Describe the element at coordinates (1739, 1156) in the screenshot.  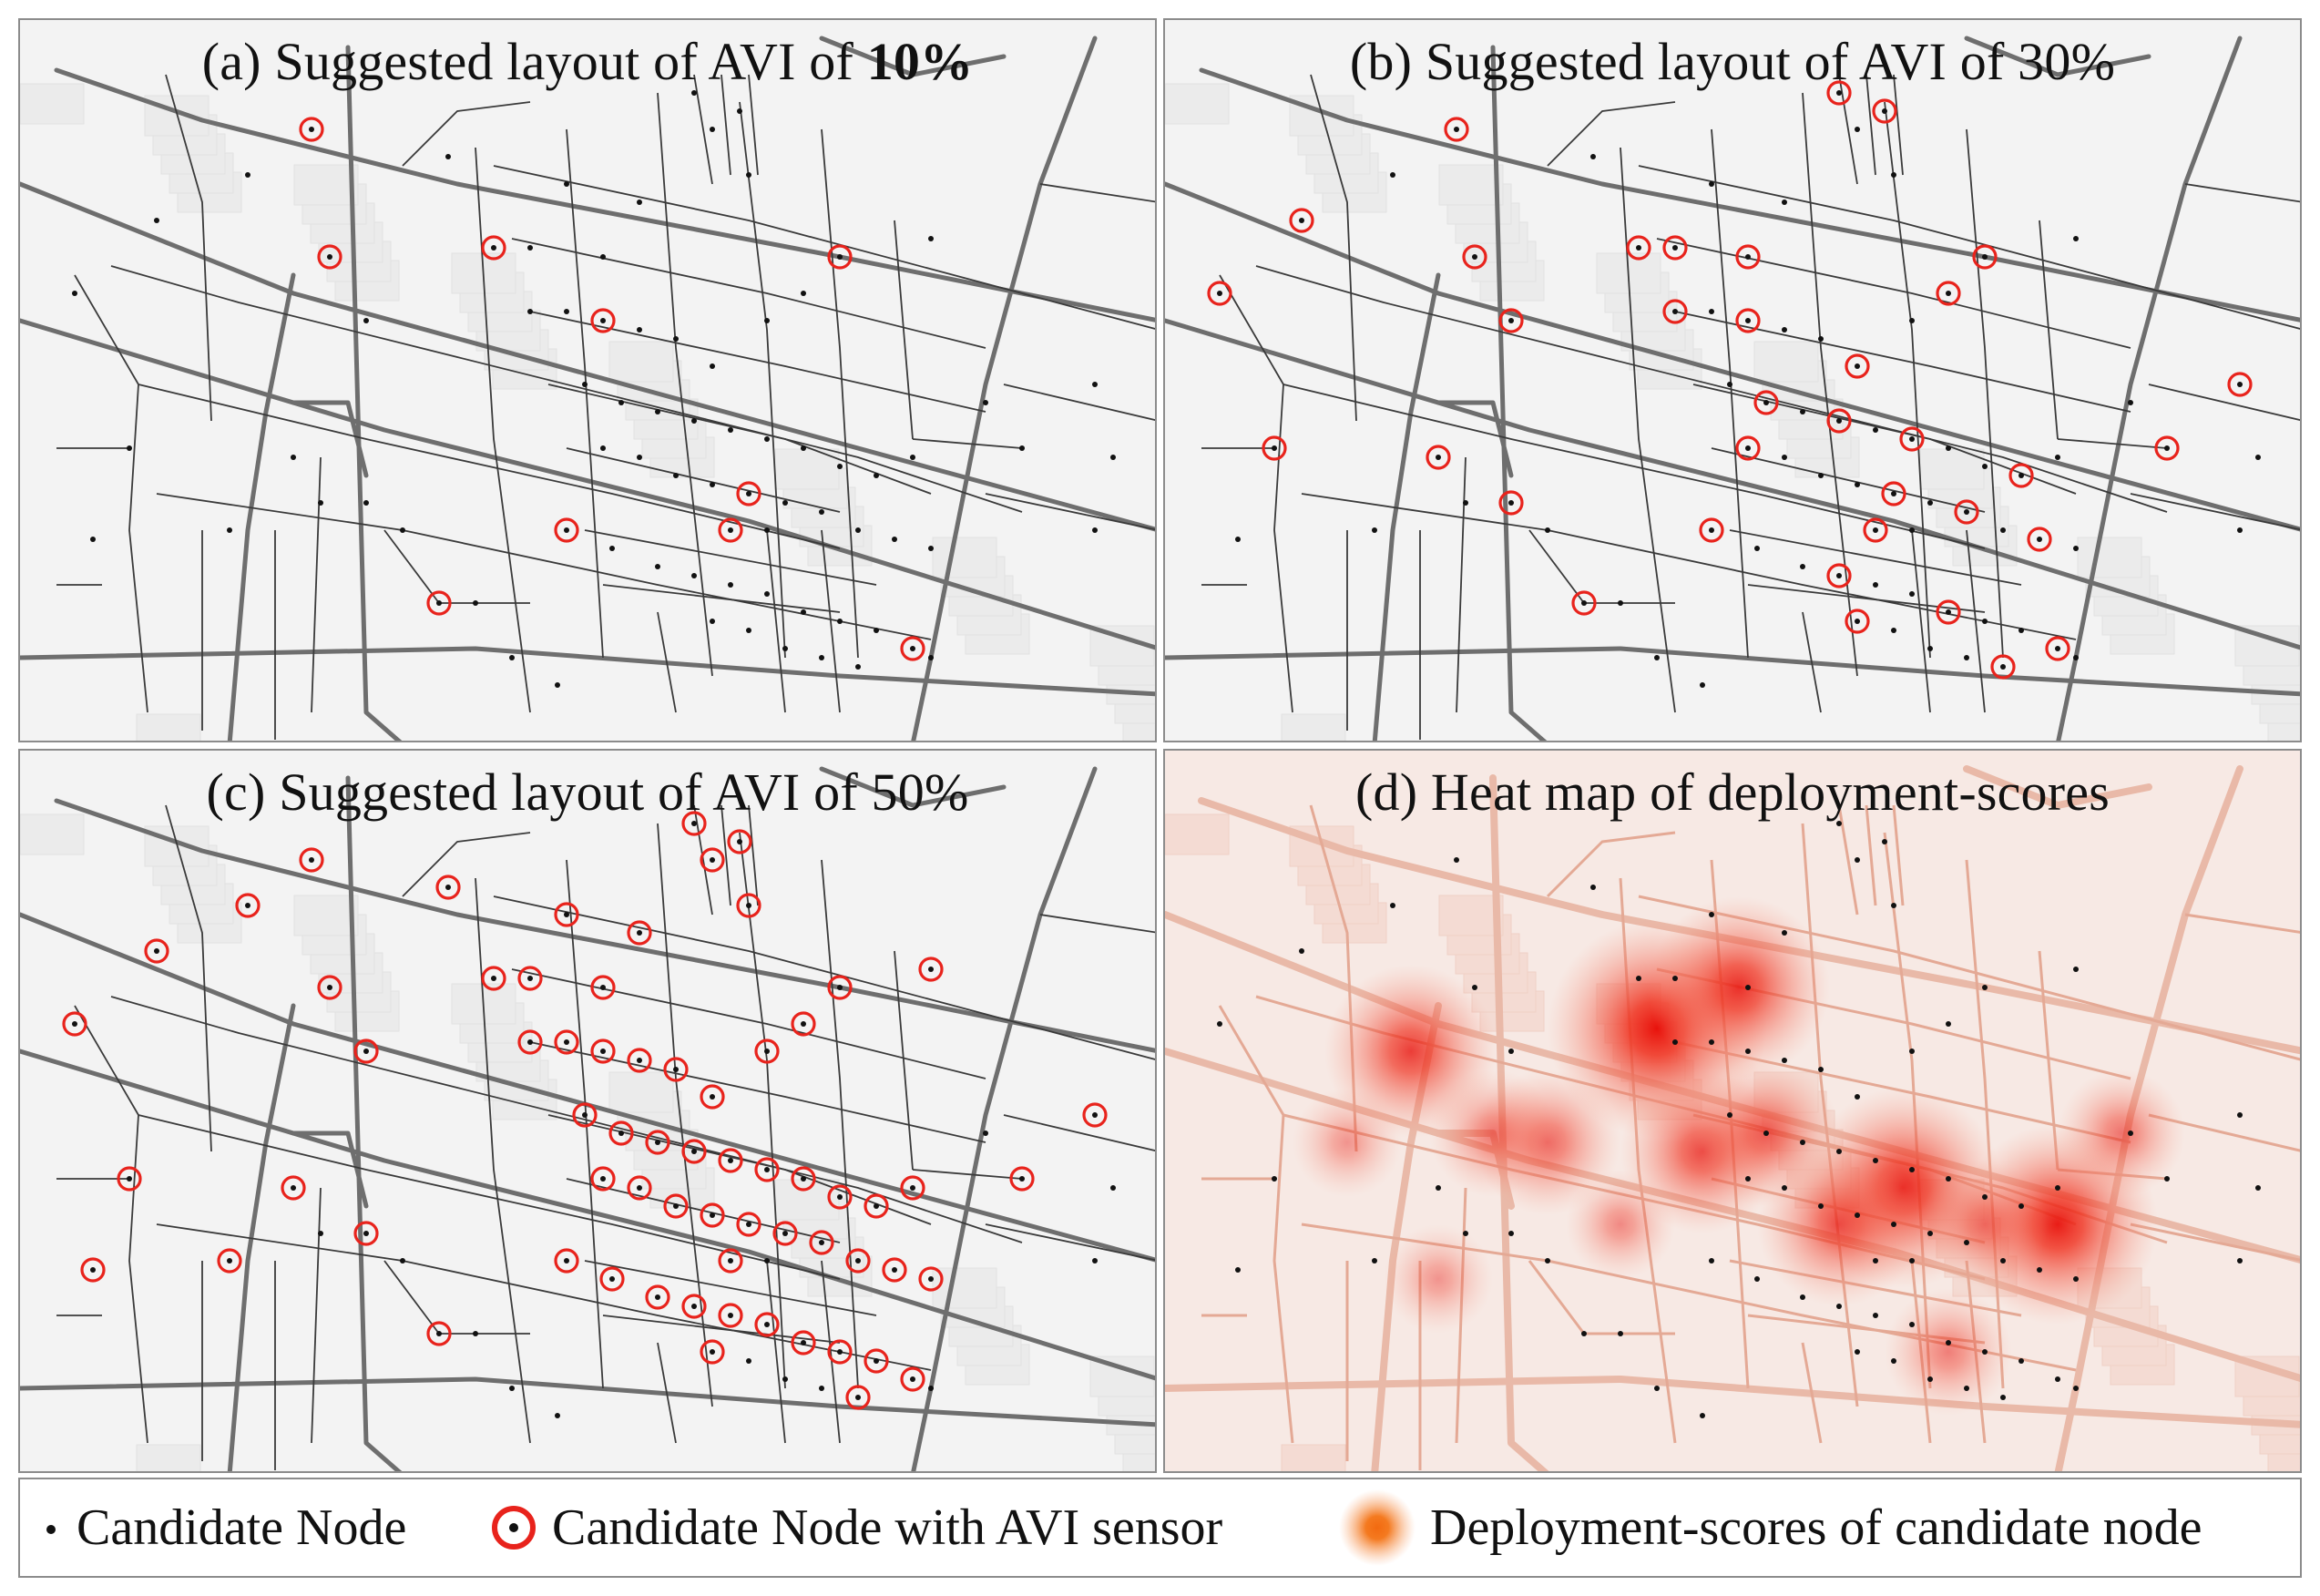
I see `heat-blobs` at that location.